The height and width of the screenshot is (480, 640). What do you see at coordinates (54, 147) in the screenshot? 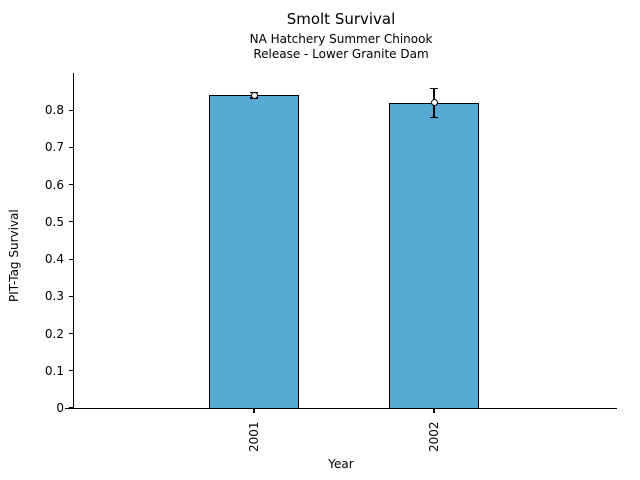
I see `y-tick-label: 0.7` at bounding box center [54, 147].